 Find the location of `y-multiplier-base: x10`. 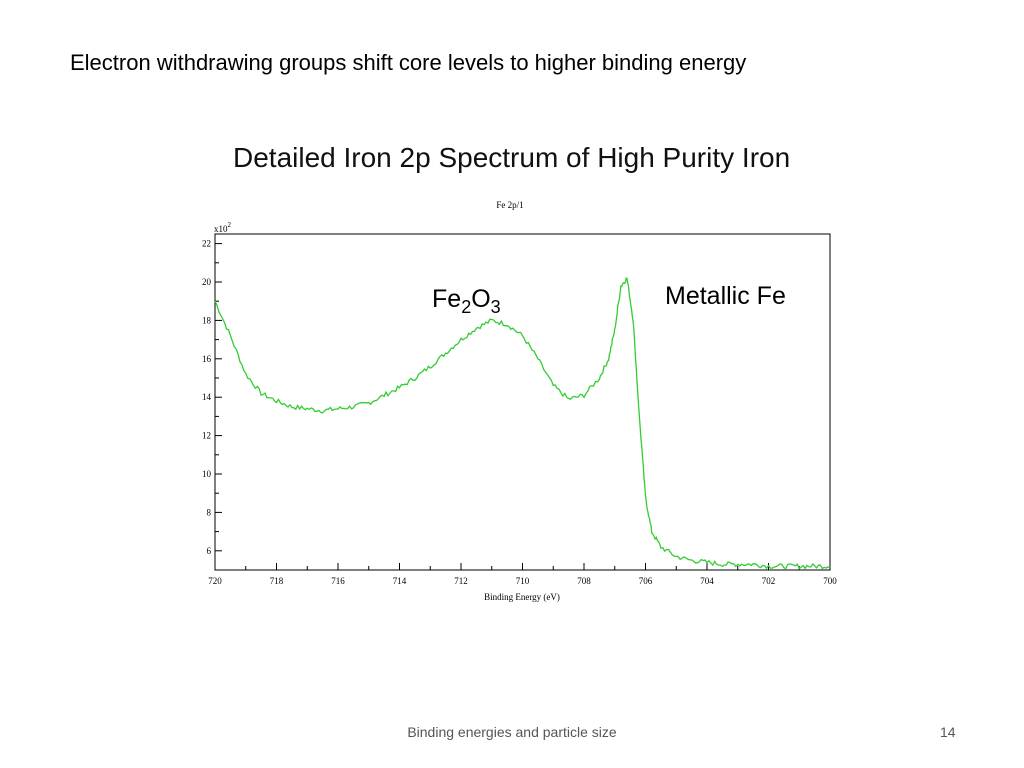

y-multiplier-base: x10 is located at coordinates (221, 229).